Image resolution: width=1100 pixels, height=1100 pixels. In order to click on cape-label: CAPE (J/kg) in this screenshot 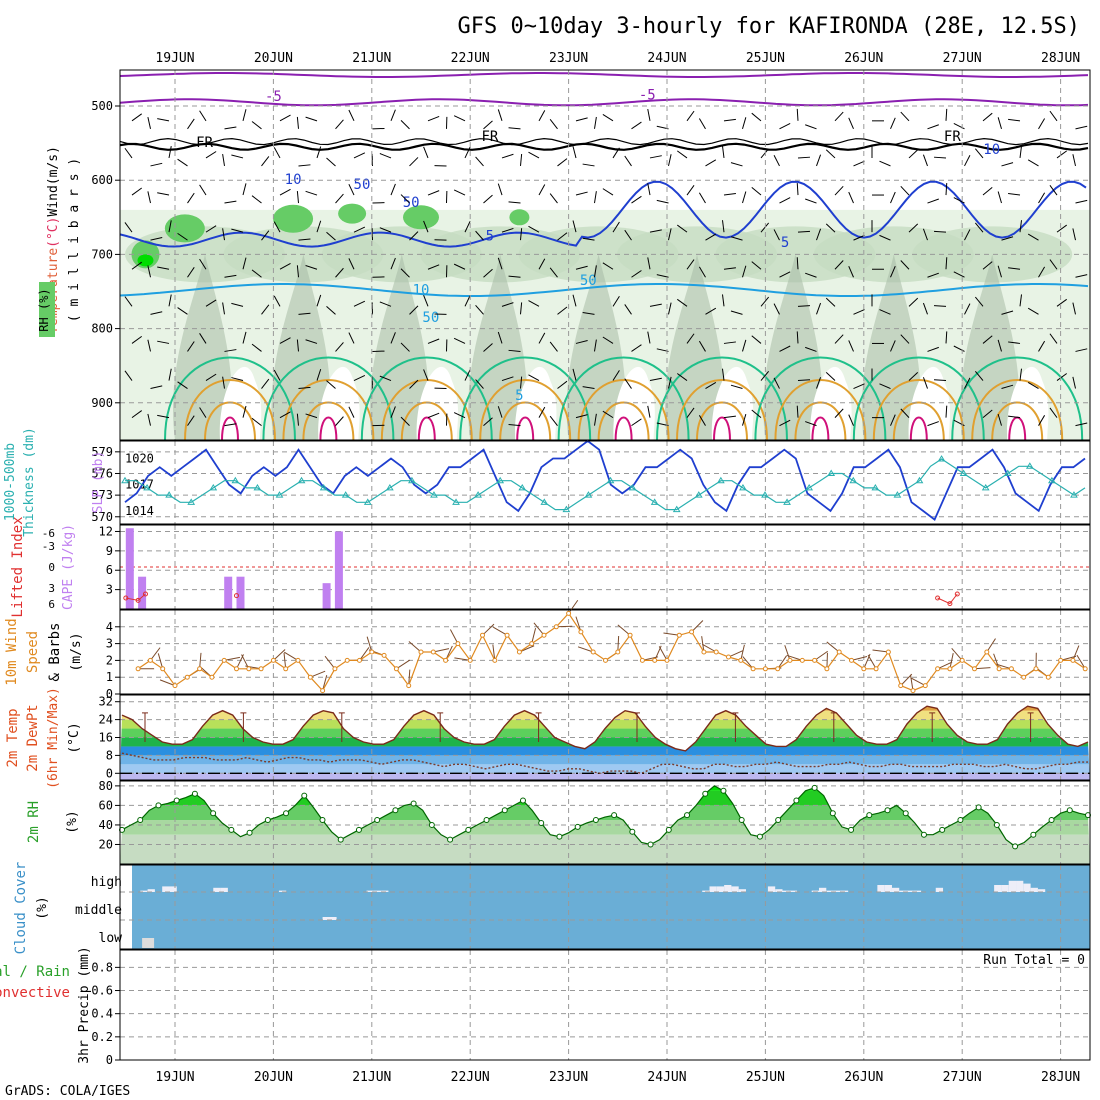, I will do `click(68, 567)`.